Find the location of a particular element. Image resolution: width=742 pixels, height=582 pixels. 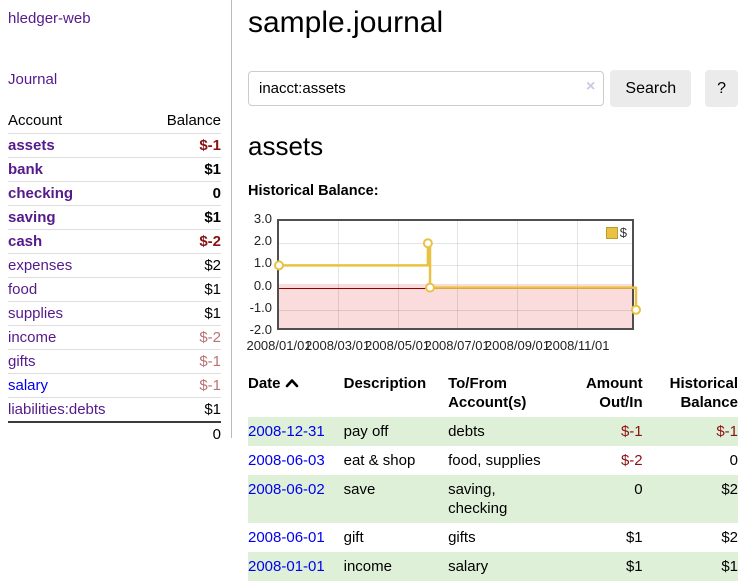

account-link-income: income is located at coordinates (32, 337).